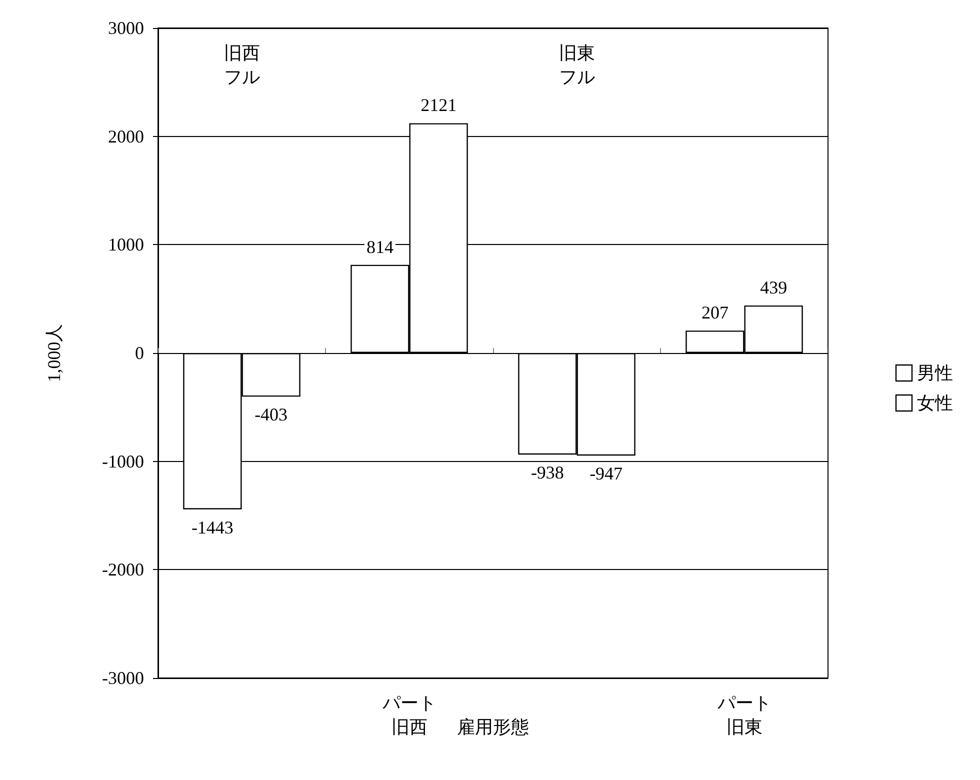 The height and width of the screenshot is (780, 980). I want to click on x-tick-label: 旧東フル, so click(576, 65).